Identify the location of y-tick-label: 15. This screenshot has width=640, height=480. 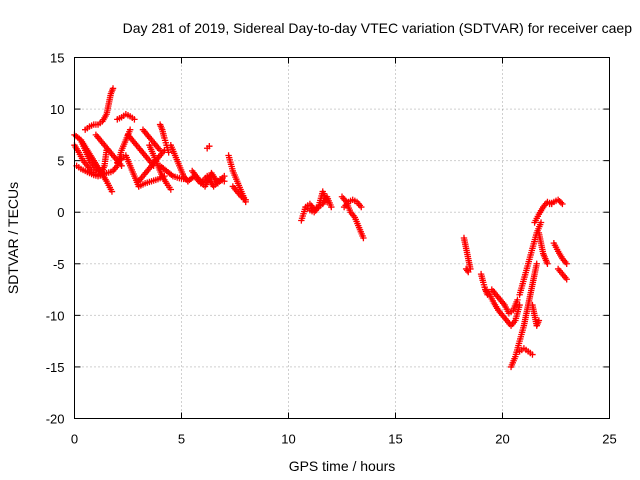
(57, 58).